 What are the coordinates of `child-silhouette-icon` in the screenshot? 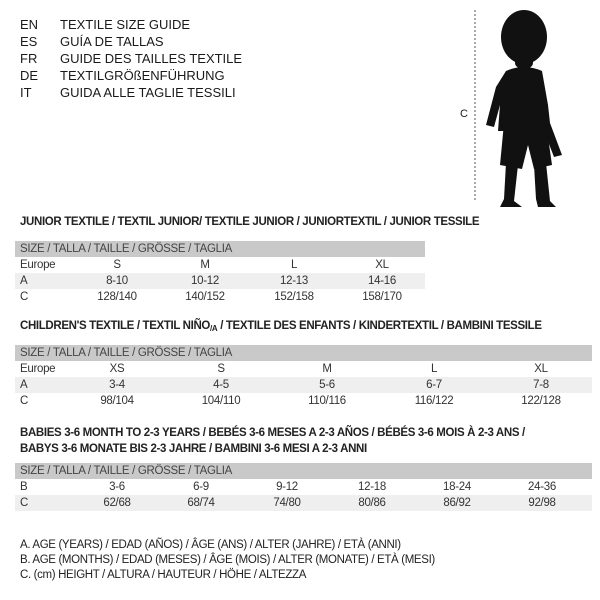 It's located at (524, 108).